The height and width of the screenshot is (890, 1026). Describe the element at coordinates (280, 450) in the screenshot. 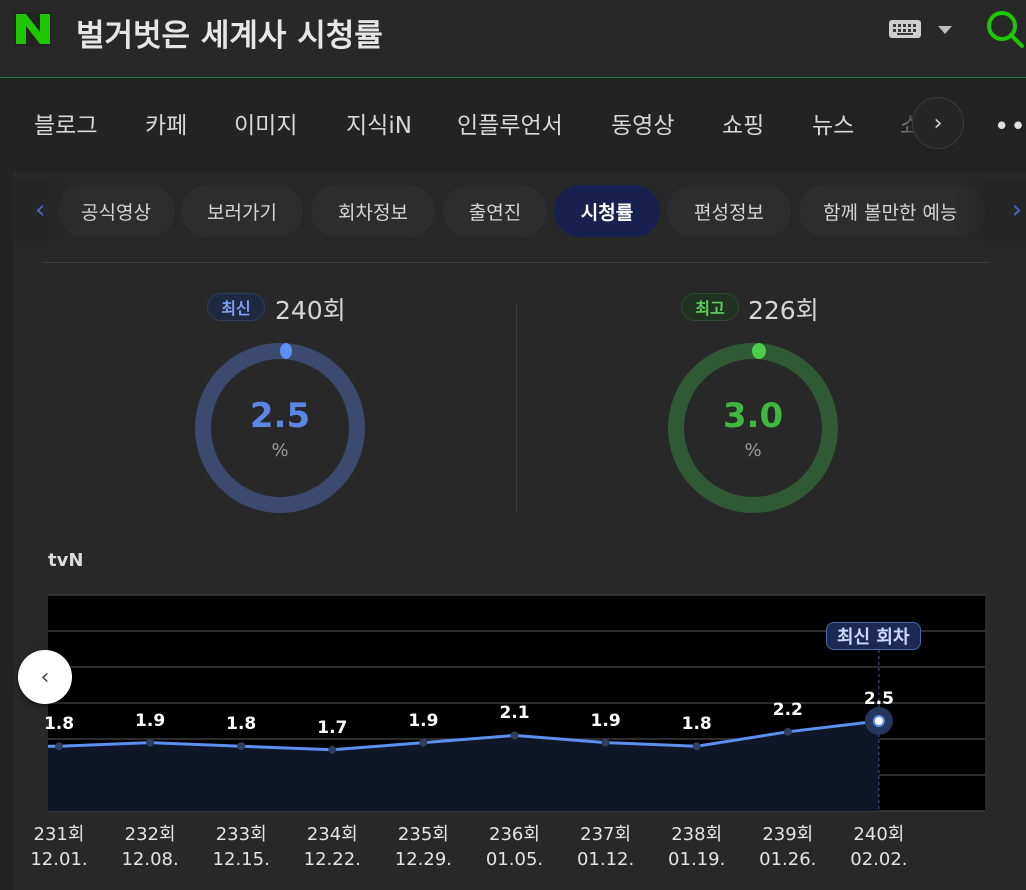

I see `latest-rating-unit: %` at that location.